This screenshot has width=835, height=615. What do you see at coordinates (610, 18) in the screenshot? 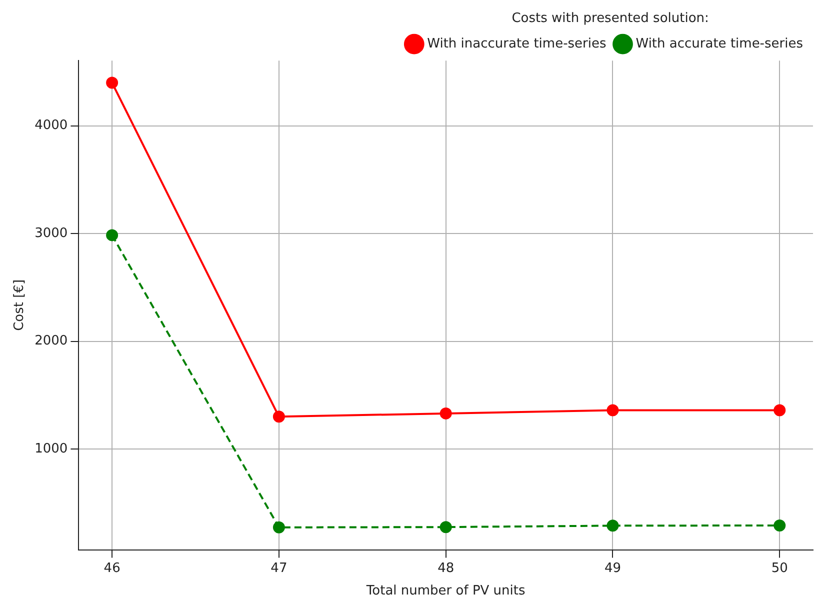
I see `legend-title: Costs with presented solution:` at bounding box center [610, 18].